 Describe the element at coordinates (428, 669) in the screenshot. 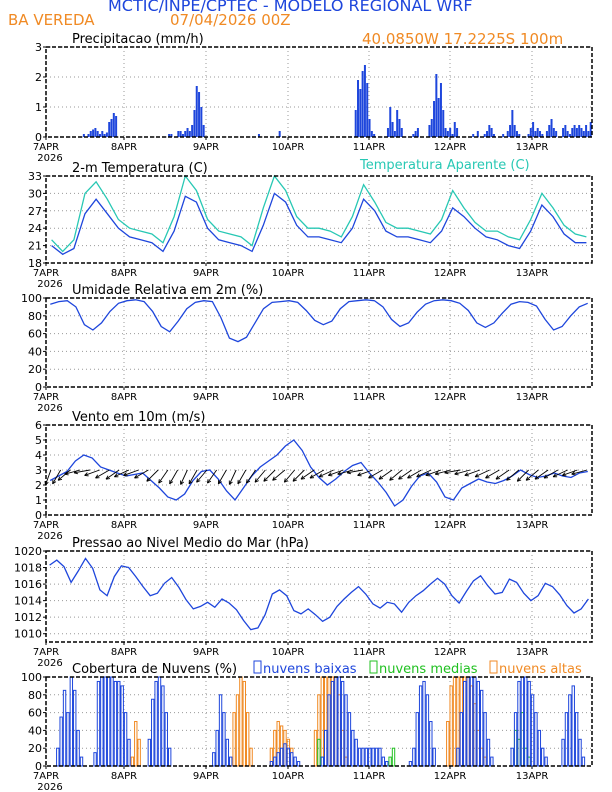

I see `legend-label: nuvens medias` at that location.